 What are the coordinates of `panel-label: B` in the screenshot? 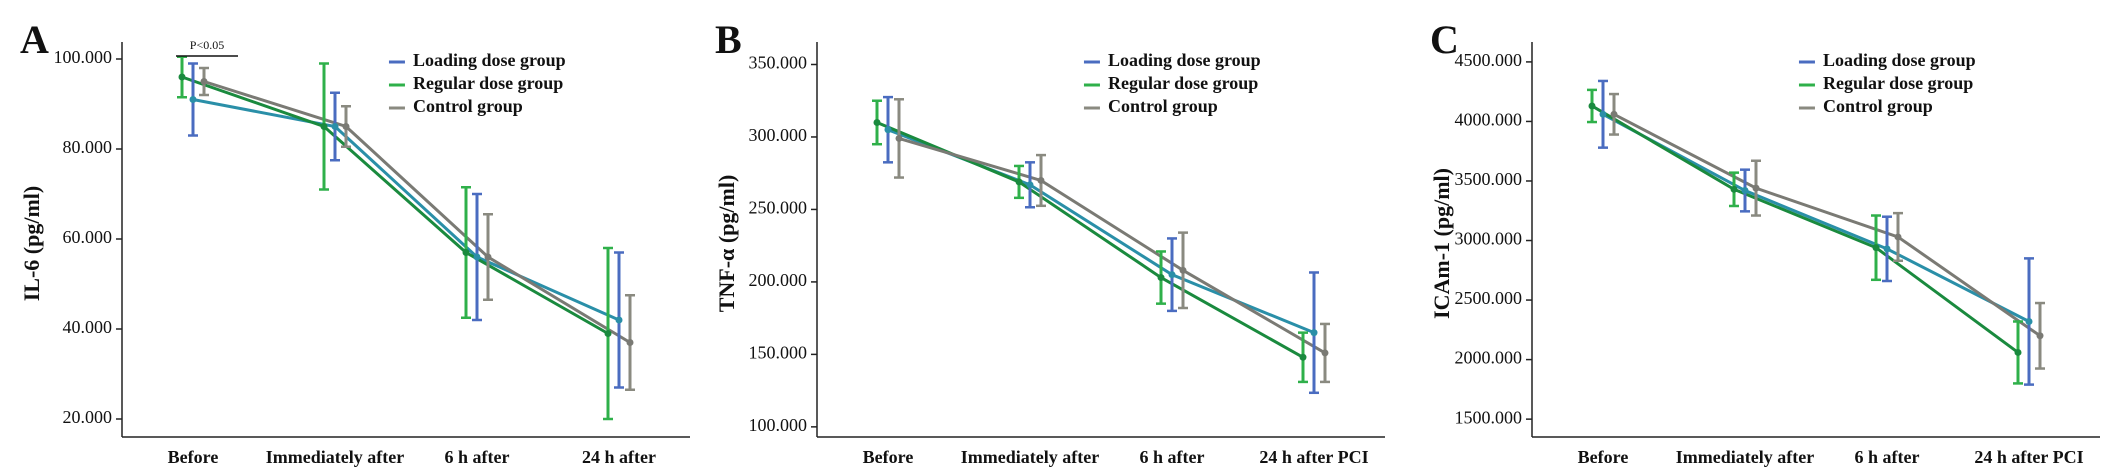 It's located at (728, 39).